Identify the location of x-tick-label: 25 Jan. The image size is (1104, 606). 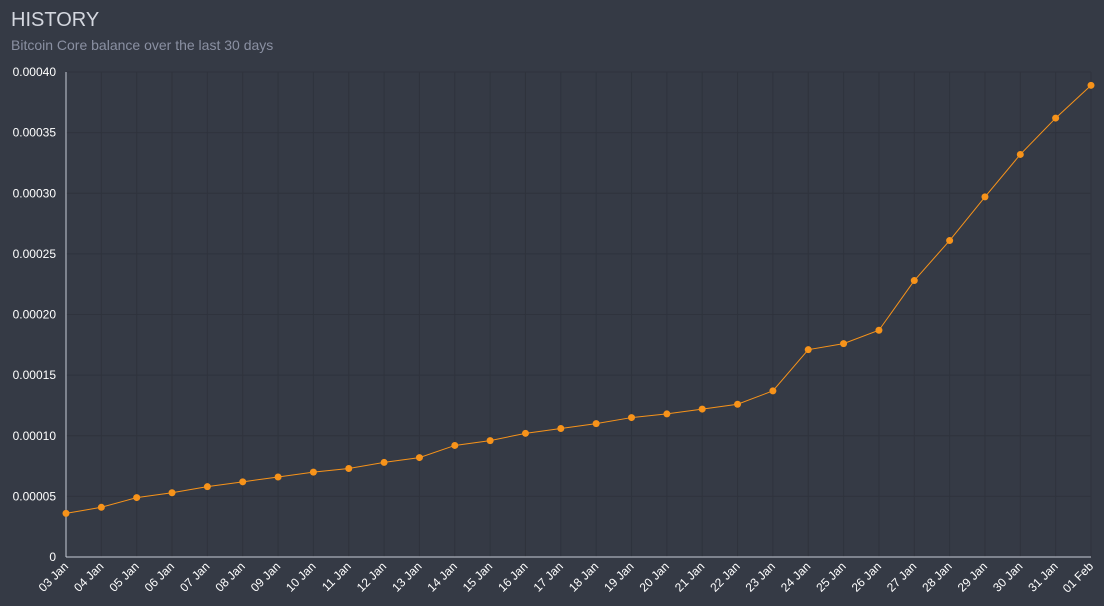
(830, 576).